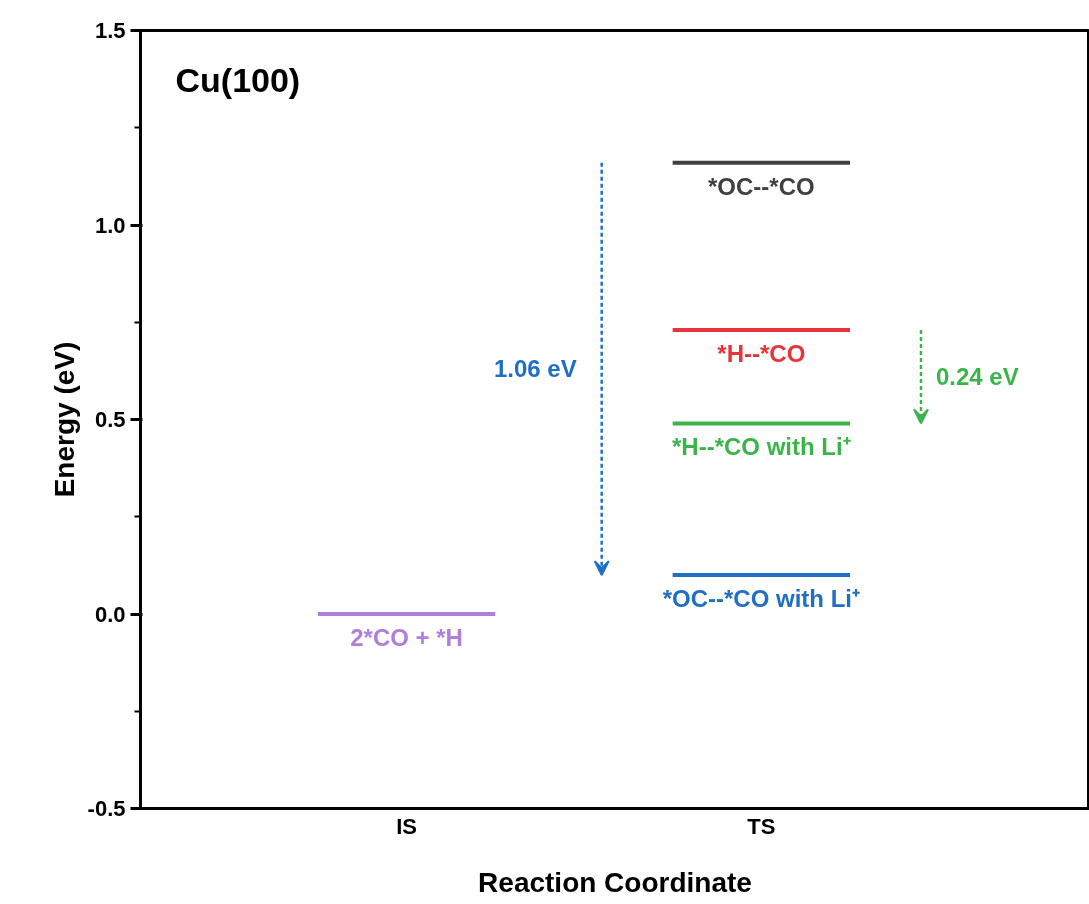 The image size is (1089, 904). What do you see at coordinates (238, 79) in the screenshot?
I see `text: Cu(100)` at bounding box center [238, 79].